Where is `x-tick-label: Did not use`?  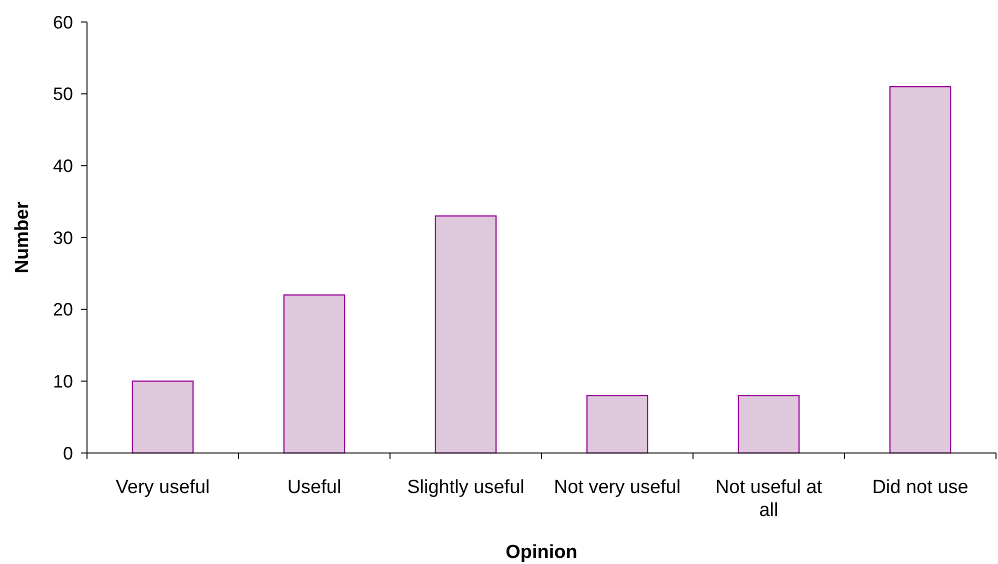
x-tick-label: Did not use is located at coordinates (920, 487).